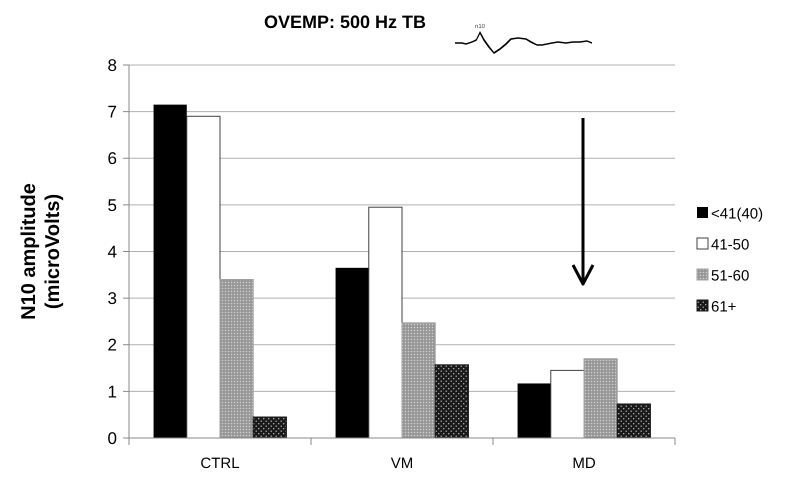 The height and width of the screenshot is (480, 795). Describe the element at coordinates (112, 252) in the screenshot. I see `y-tick-label: 4` at that location.